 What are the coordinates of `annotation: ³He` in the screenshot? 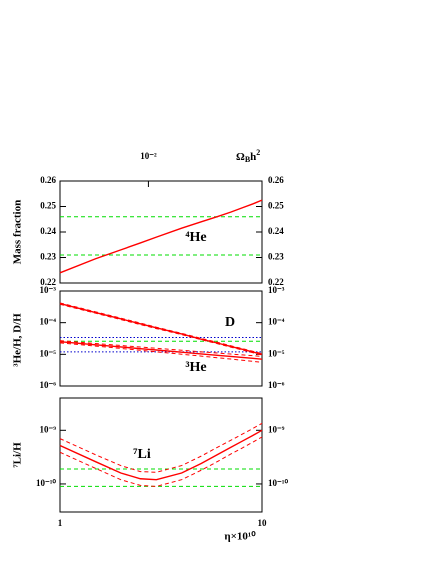 It's located at (195, 367).